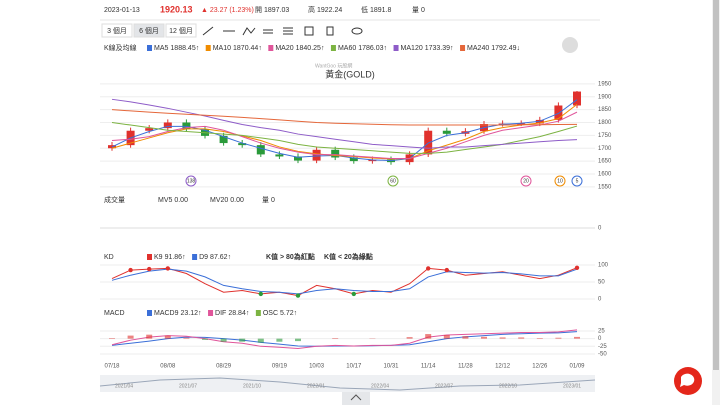  What do you see at coordinates (282, 31) in the screenshot?
I see `drawing-tools` at bounding box center [282, 31].